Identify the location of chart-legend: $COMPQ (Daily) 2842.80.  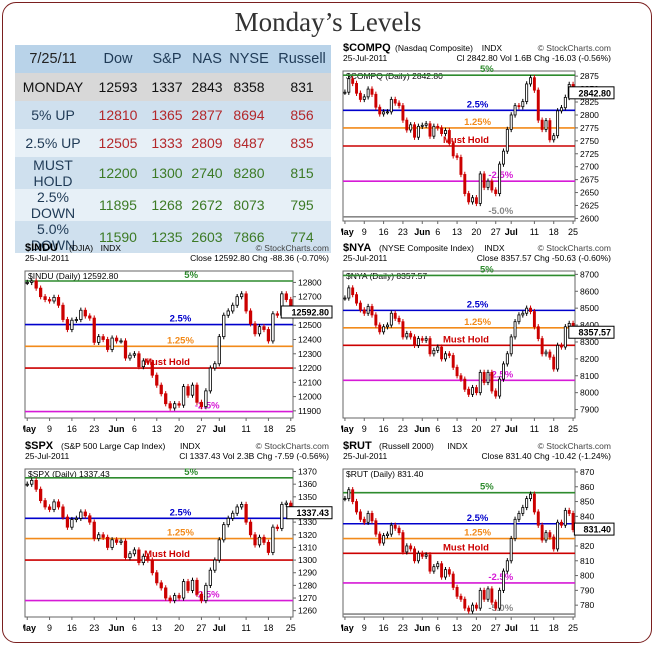
(394, 76).